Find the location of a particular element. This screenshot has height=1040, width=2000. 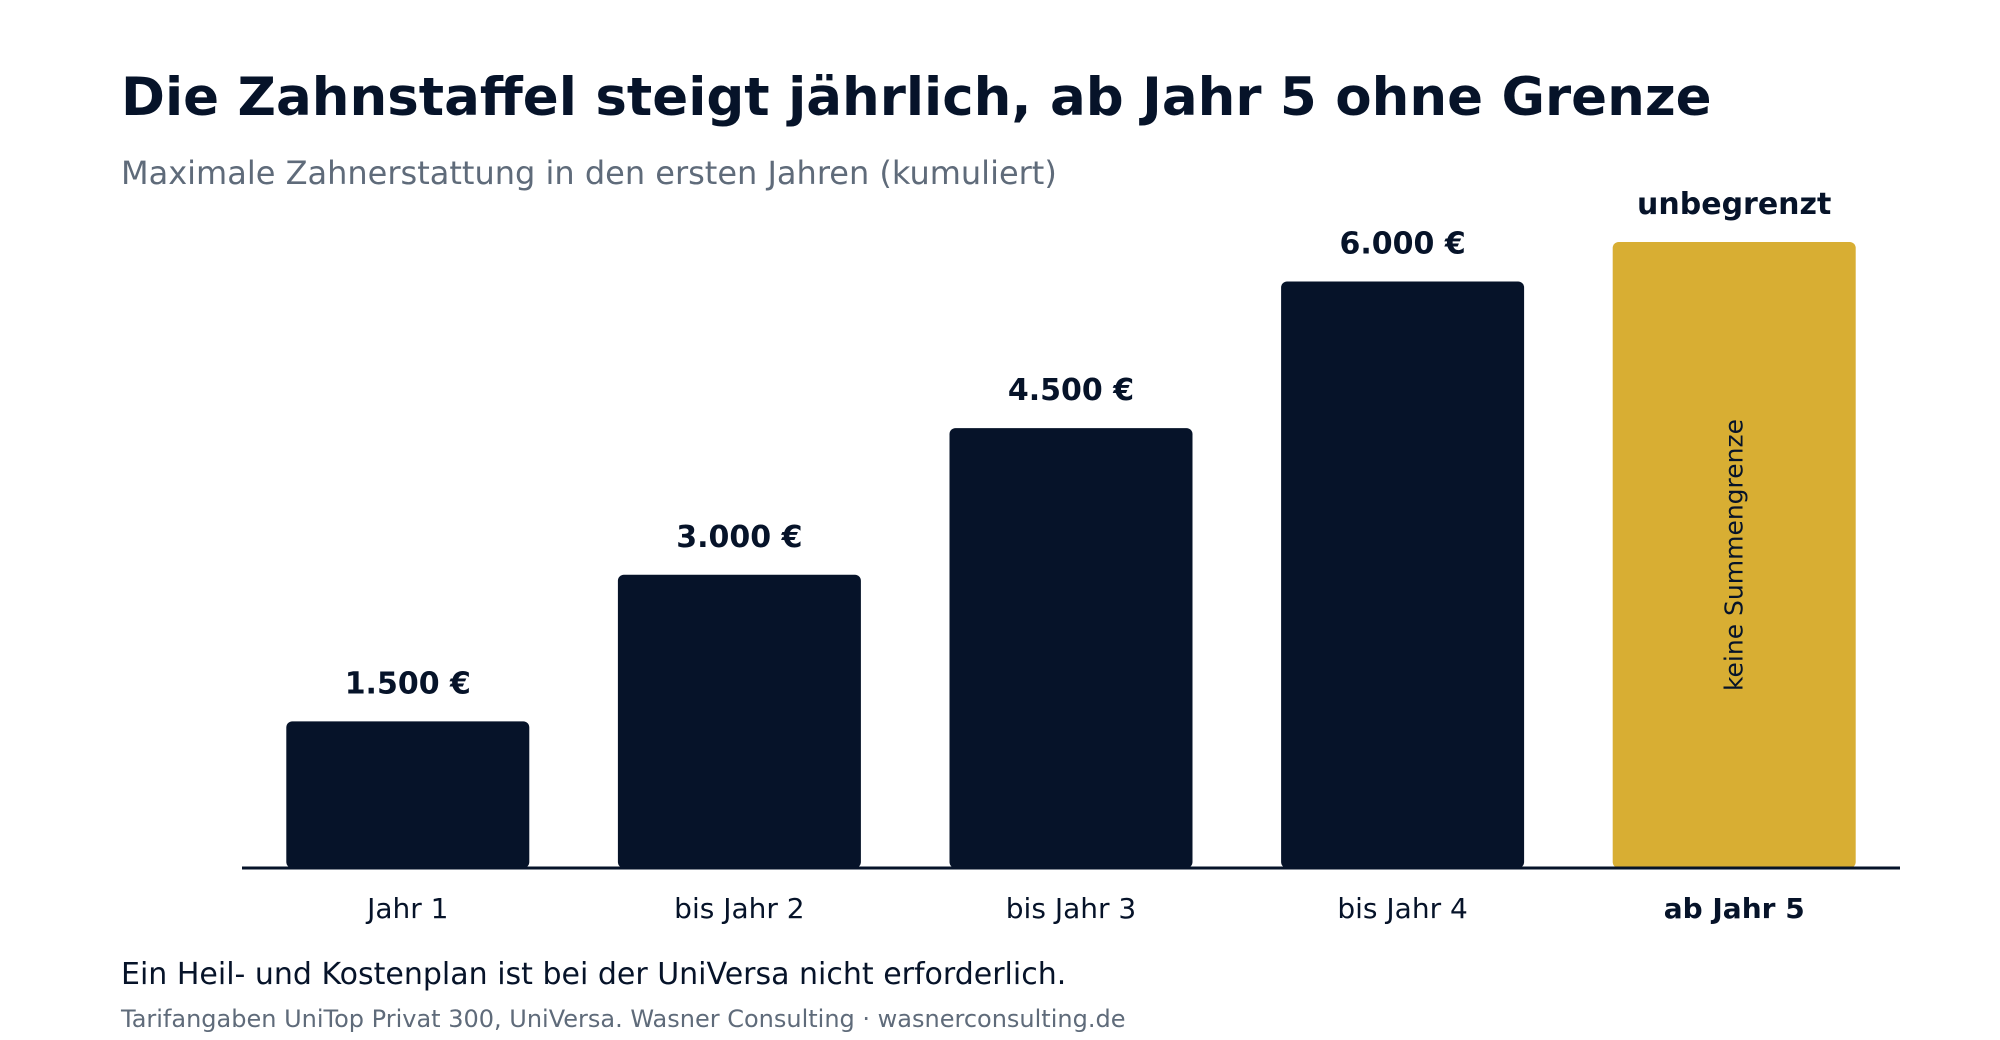

bar-inner-label: keine Summengrenze is located at coordinates (1734, 555).